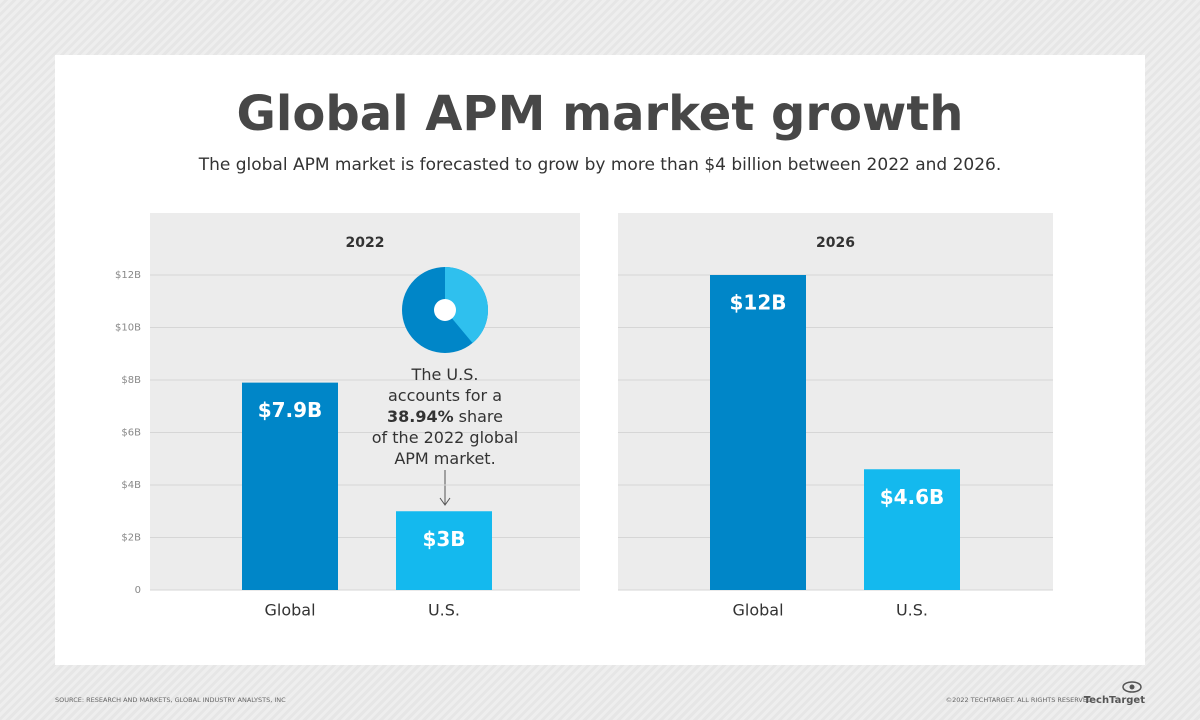 The width and height of the screenshot is (1200, 720). I want to click on logo: TechTarget, so click(1114, 700).